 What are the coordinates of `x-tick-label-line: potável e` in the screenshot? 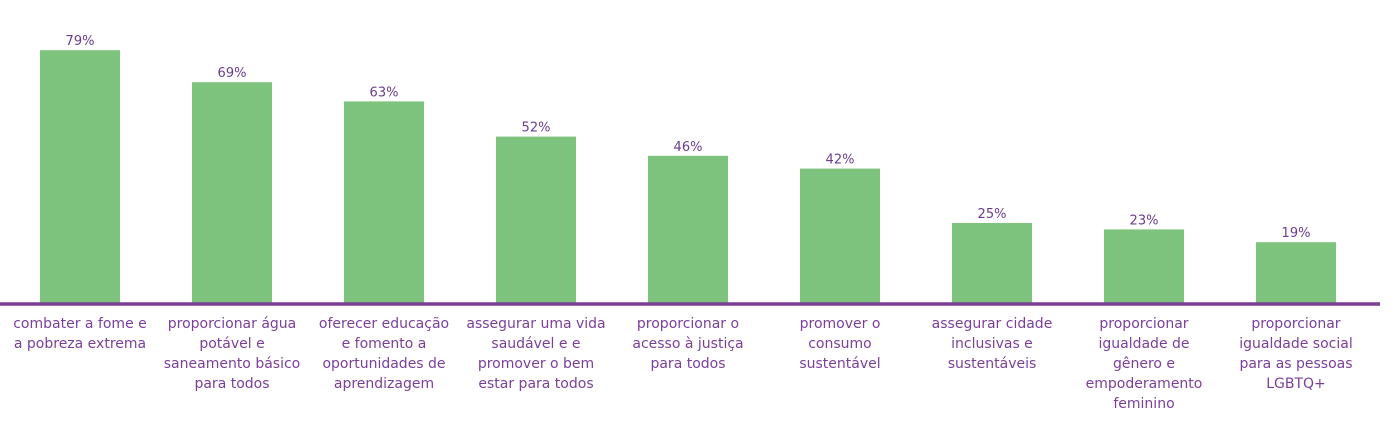 It's located at (231, 344).